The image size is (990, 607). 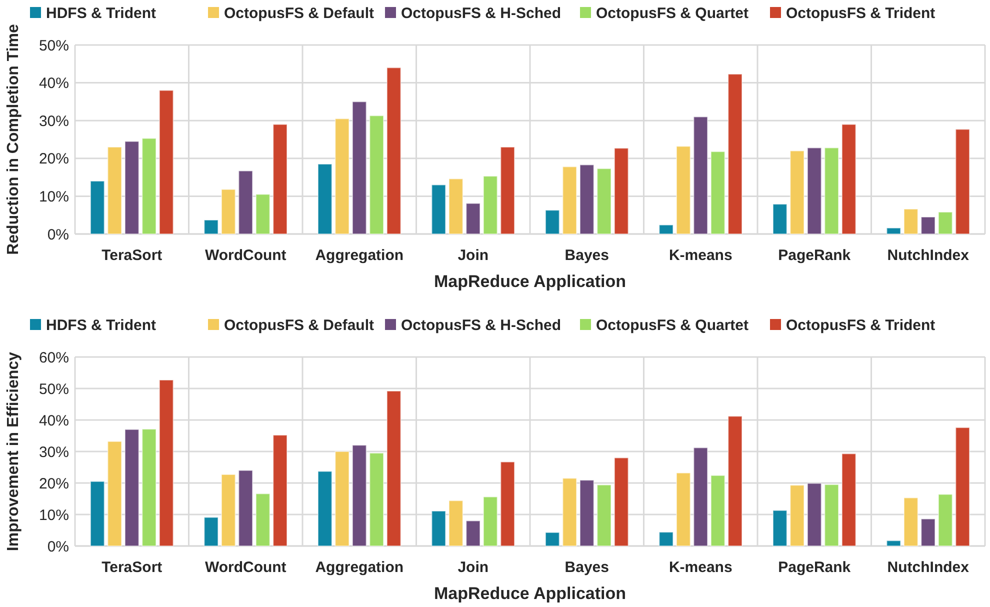 I want to click on y-axis-title: Reduction in Completion Time, so click(x=13, y=139).